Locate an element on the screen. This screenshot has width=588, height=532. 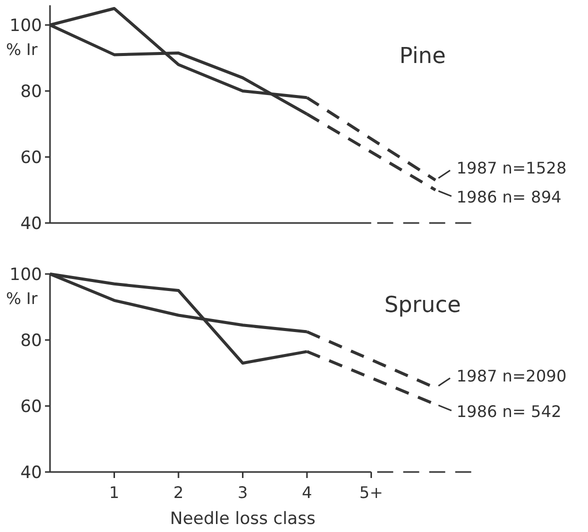
x-tick-label: 2 is located at coordinates (178, 492).